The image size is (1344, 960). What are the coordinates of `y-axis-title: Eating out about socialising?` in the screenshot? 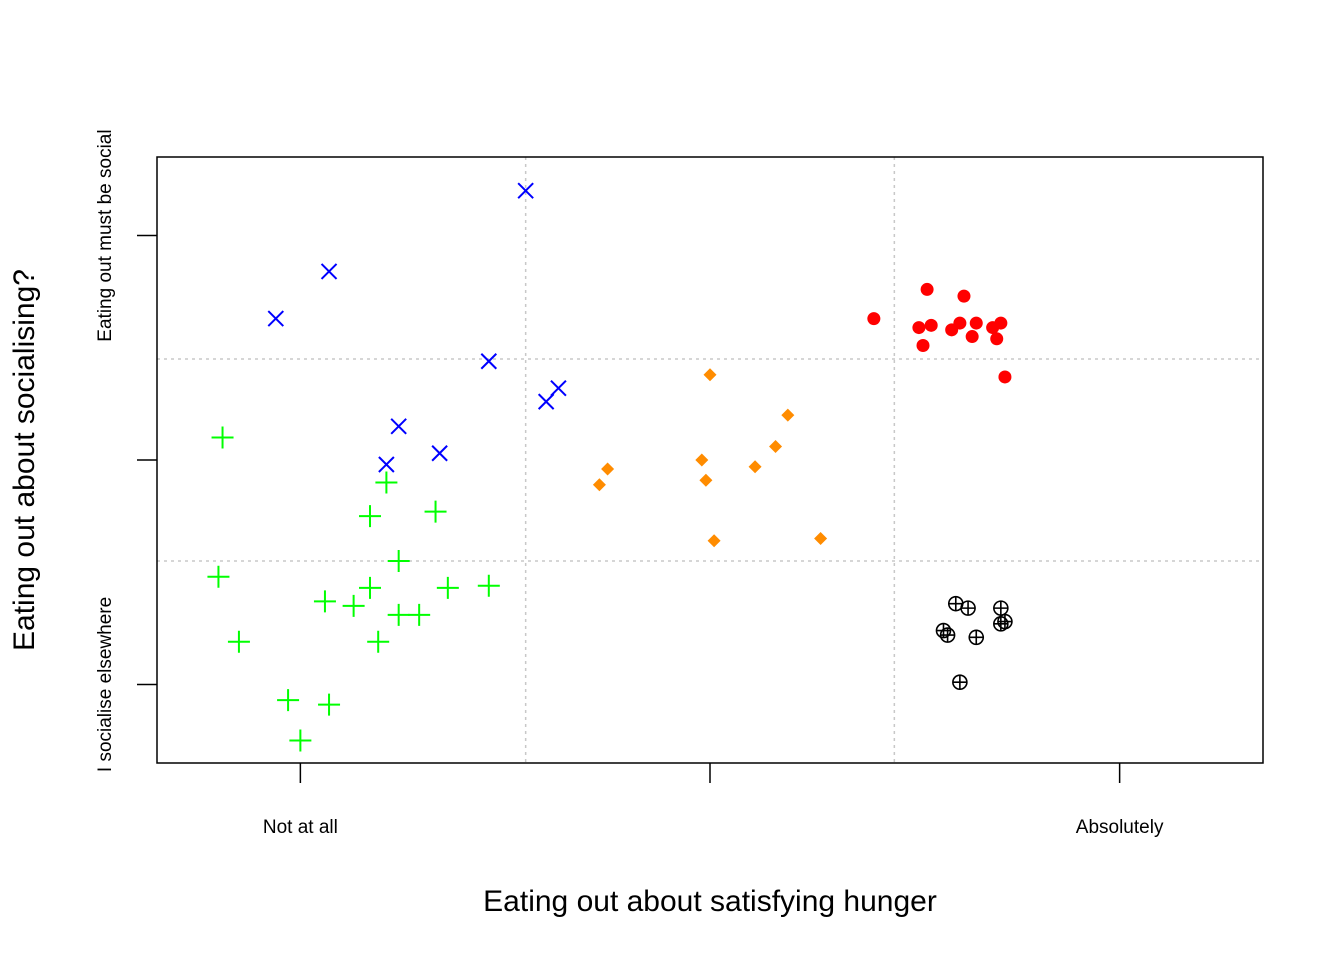 It's located at (24, 460).